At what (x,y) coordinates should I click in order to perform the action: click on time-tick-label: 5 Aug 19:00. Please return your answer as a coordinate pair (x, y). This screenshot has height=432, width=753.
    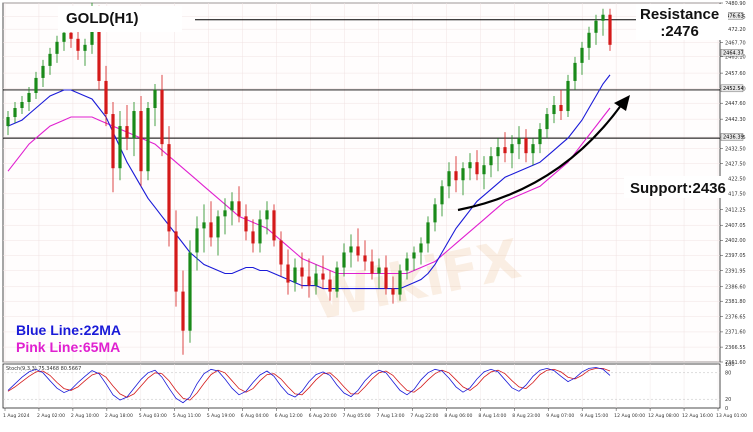
    Looking at the image, I should click on (221, 416).